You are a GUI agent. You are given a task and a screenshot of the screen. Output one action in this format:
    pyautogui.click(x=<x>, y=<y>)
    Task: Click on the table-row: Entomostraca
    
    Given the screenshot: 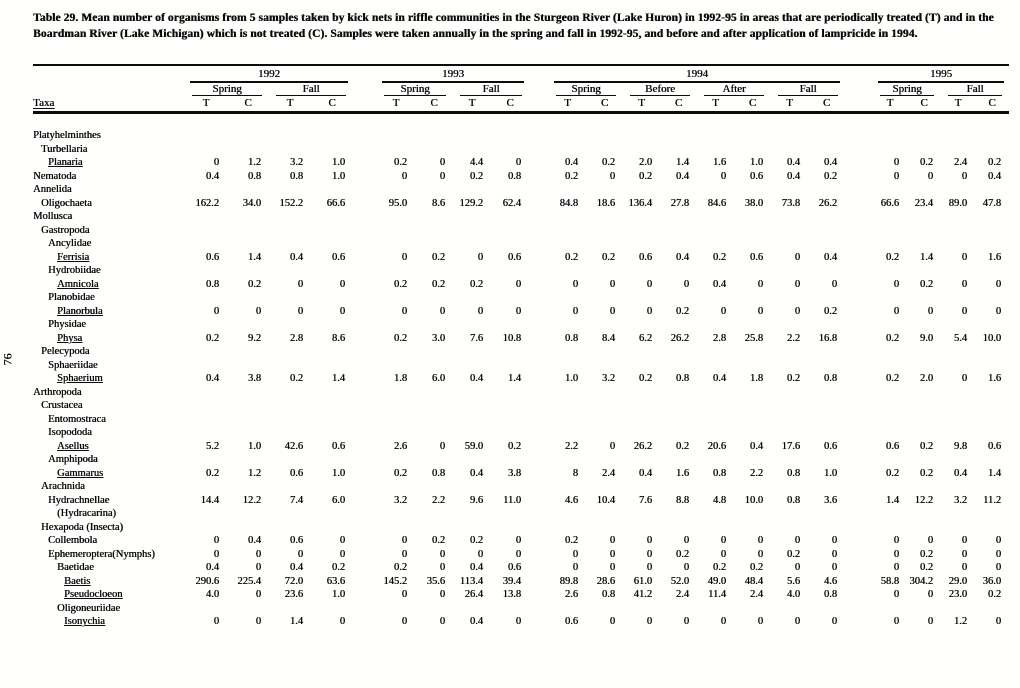 What is the action you would take?
    pyautogui.click(x=521, y=419)
    